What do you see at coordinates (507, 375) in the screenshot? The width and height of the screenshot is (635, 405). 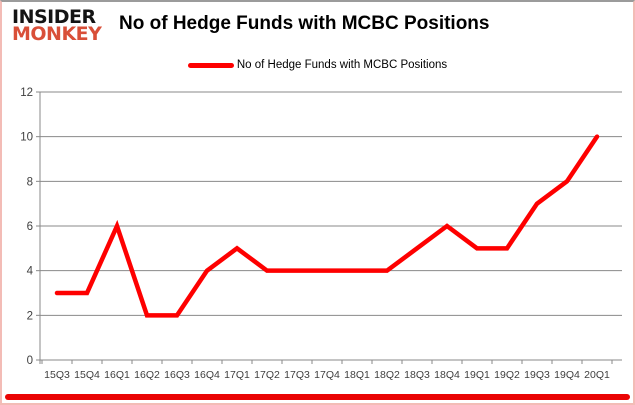 I see `svg-text: 19Q2` at bounding box center [507, 375].